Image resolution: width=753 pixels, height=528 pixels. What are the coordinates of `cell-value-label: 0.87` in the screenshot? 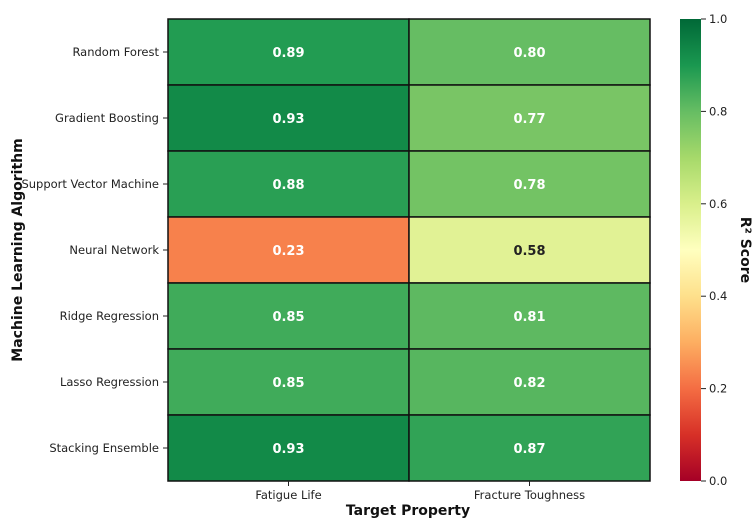 It's located at (529, 449).